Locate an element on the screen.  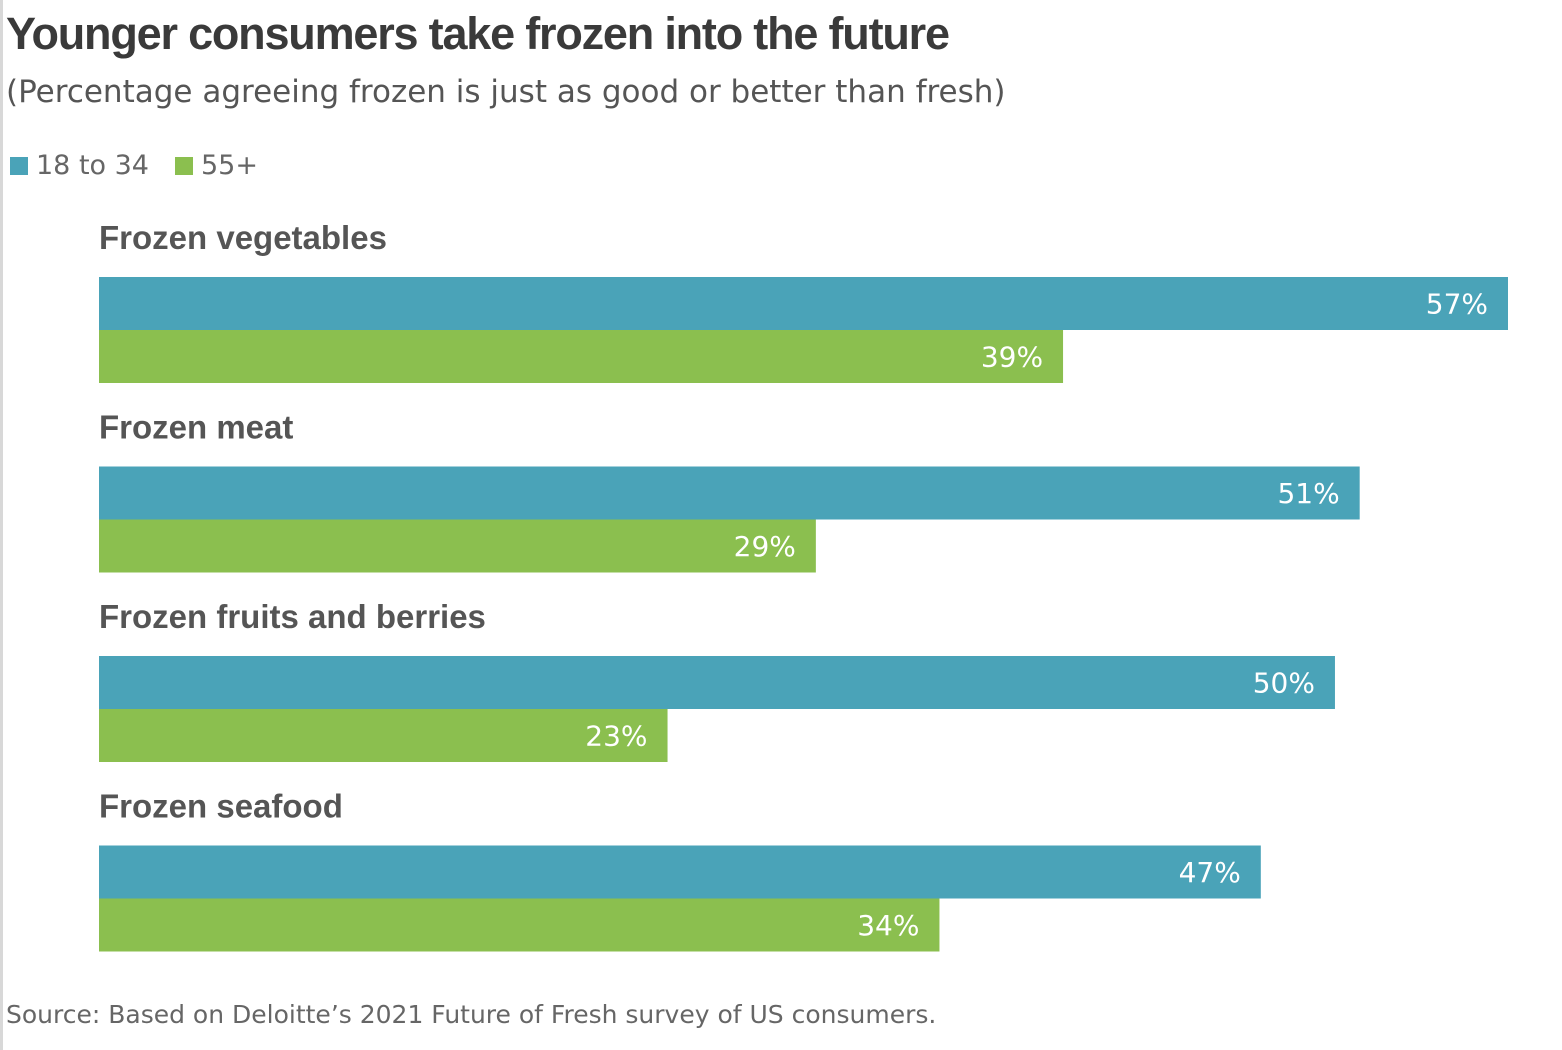
value-label-frozen-fruits-and-berries-series-1: 50% is located at coordinates (1284, 683).